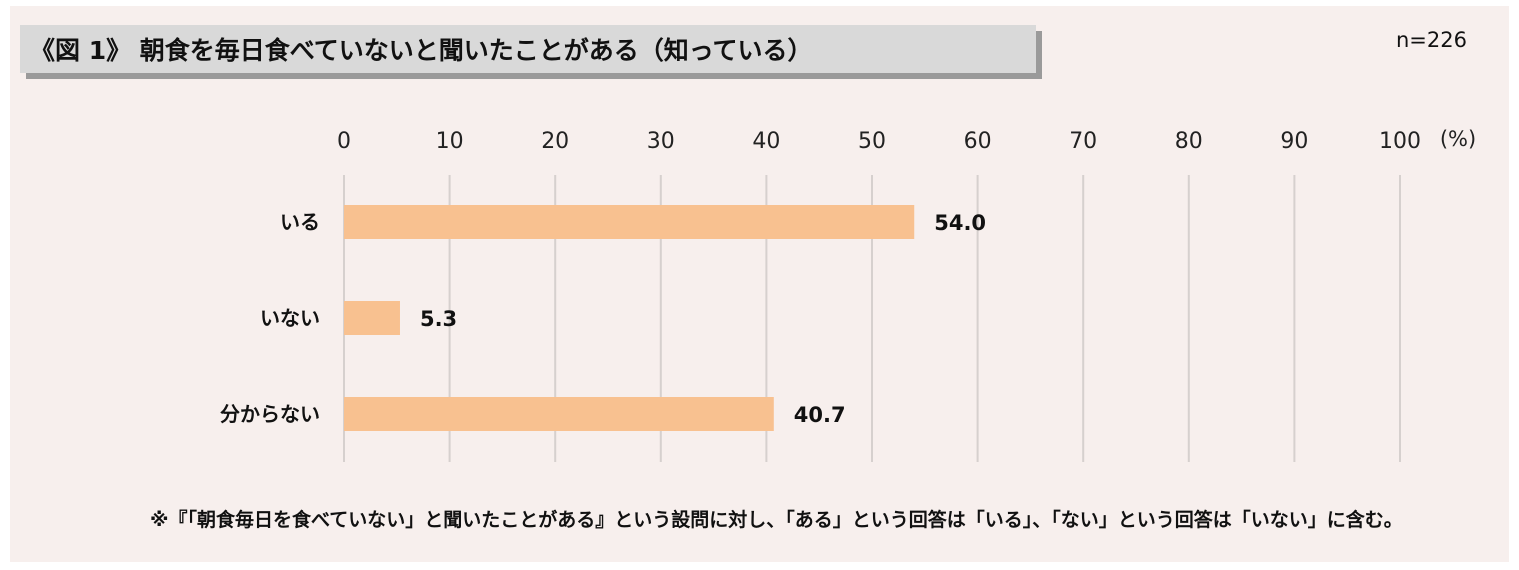  What do you see at coordinates (1458, 139) in the screenshot?
I see `x-unit-label: (%)` at bounding box center [1458, 139].